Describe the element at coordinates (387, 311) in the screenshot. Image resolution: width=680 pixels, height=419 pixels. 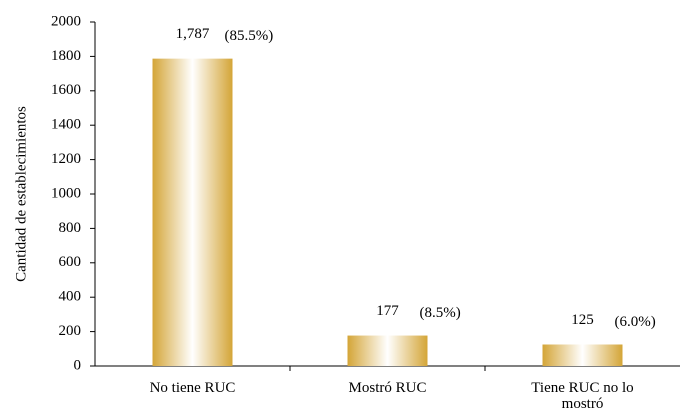
I see `value-label: 177` at that location.